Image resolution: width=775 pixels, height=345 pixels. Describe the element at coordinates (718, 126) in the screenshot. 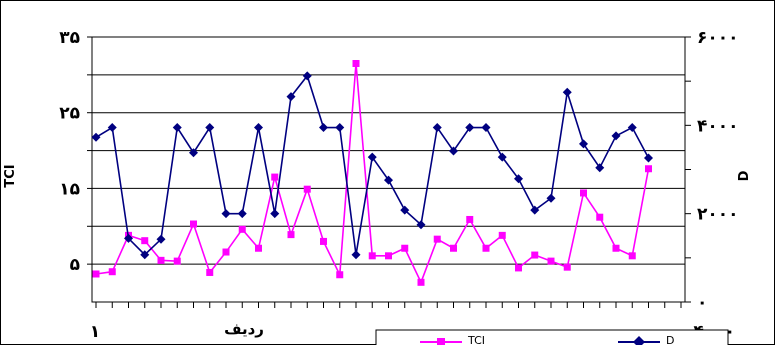

I see `y-right-tick-label: ۴۰۰۰` at that location.